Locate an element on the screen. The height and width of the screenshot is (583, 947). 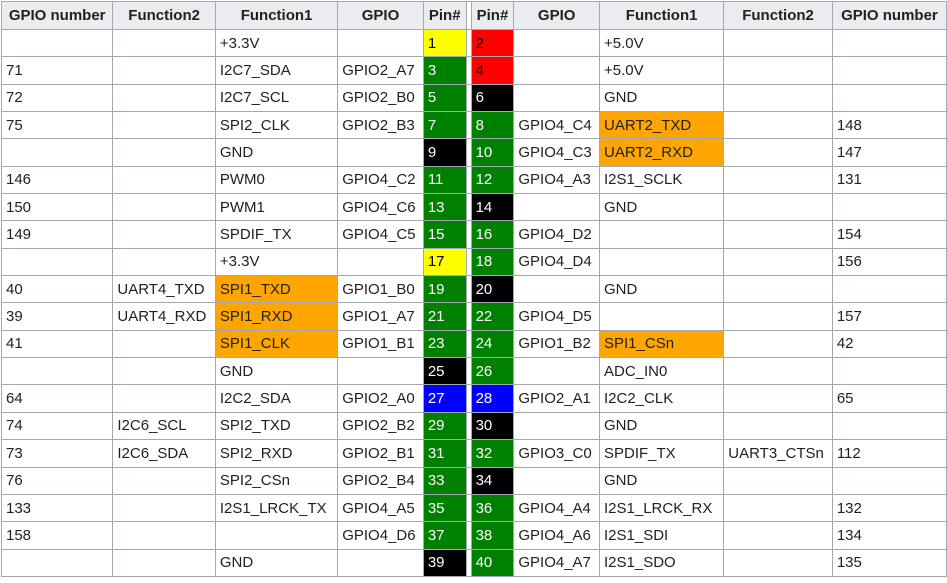
right-gpio-number: 156 is located at coordinates (889, 262).